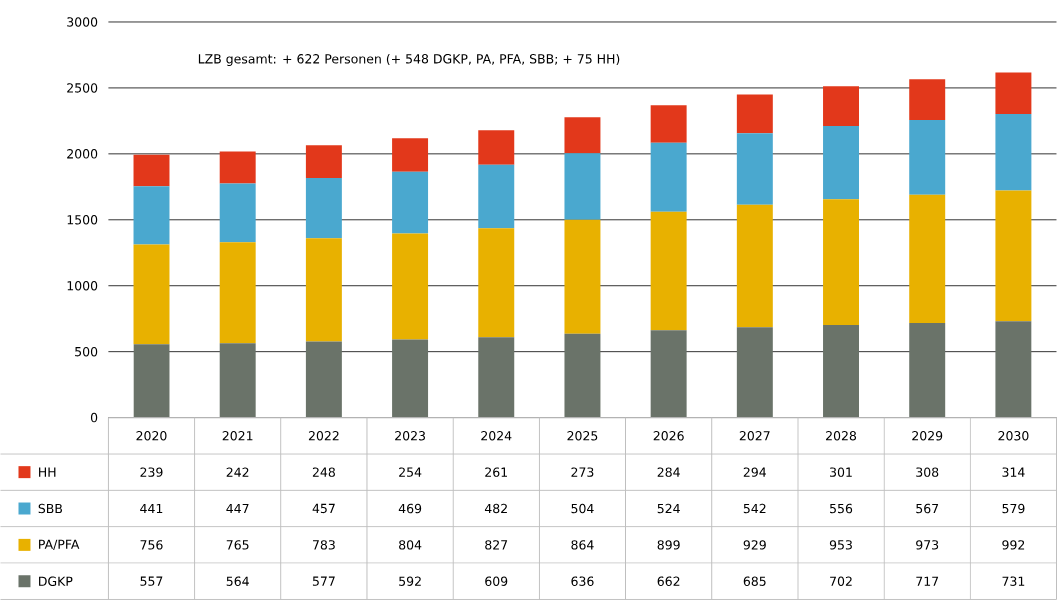 This screenshot has width=1057, height=600. I want to click on data-label: 992, so click(1013, 545).